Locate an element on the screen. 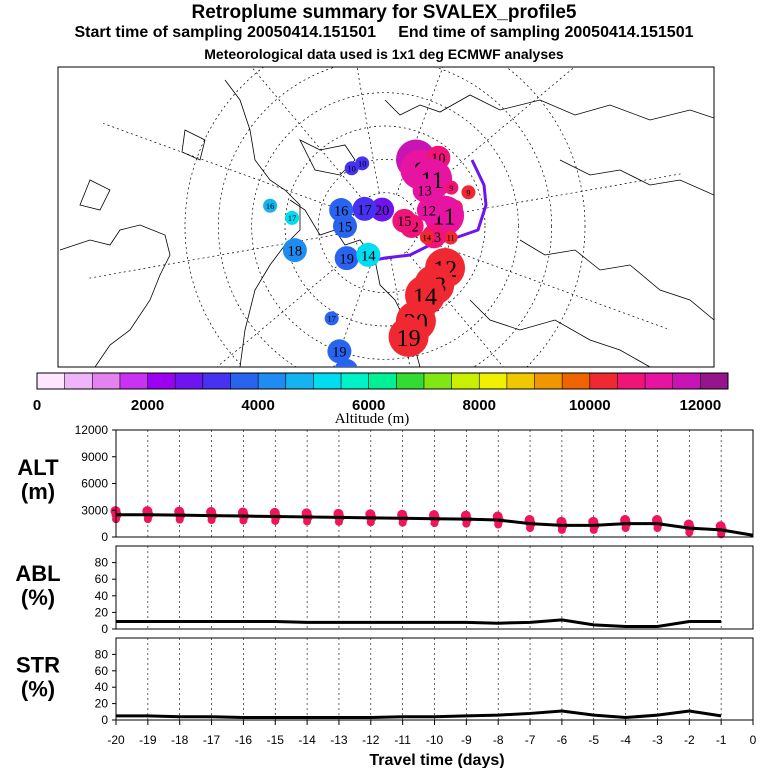  y-tick-label: 60 is located at coordinates (102, 579).